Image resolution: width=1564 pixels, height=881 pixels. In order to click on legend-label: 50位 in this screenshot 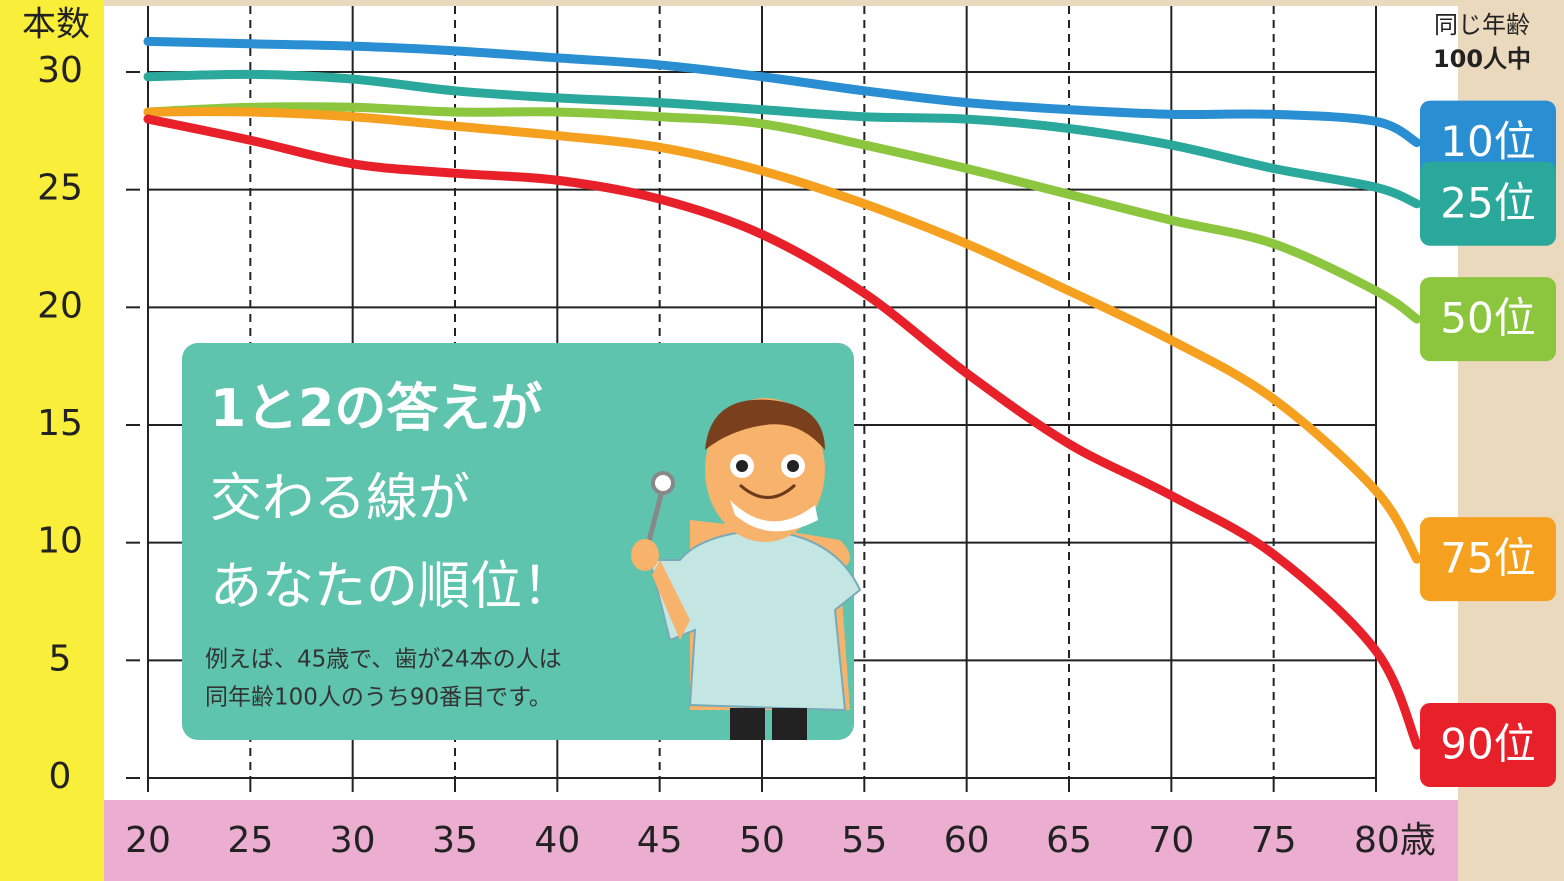, I will do `click(1487, 318)`.